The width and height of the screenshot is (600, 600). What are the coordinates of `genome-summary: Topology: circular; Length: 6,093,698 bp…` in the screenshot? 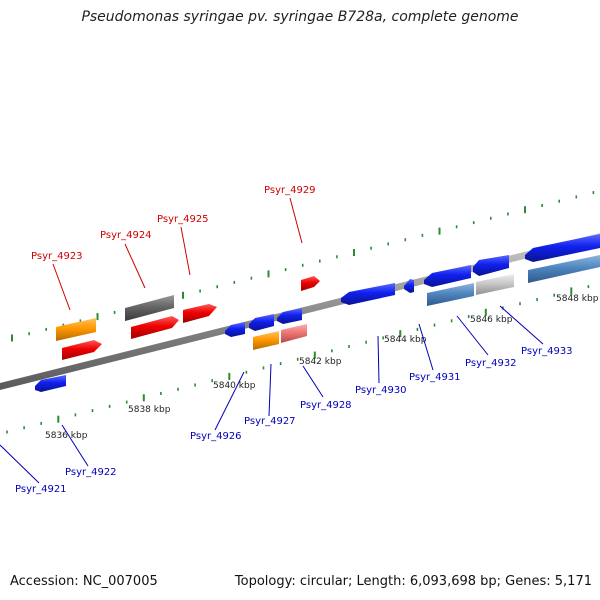 It's located at (413, 581).